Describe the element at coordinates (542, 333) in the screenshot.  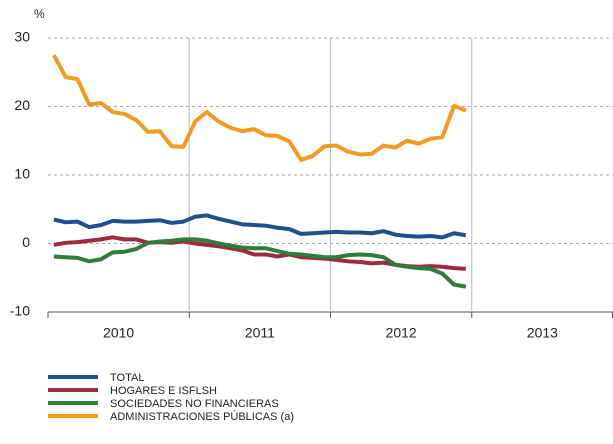
I see `x-tick-label: 2013` at that location.